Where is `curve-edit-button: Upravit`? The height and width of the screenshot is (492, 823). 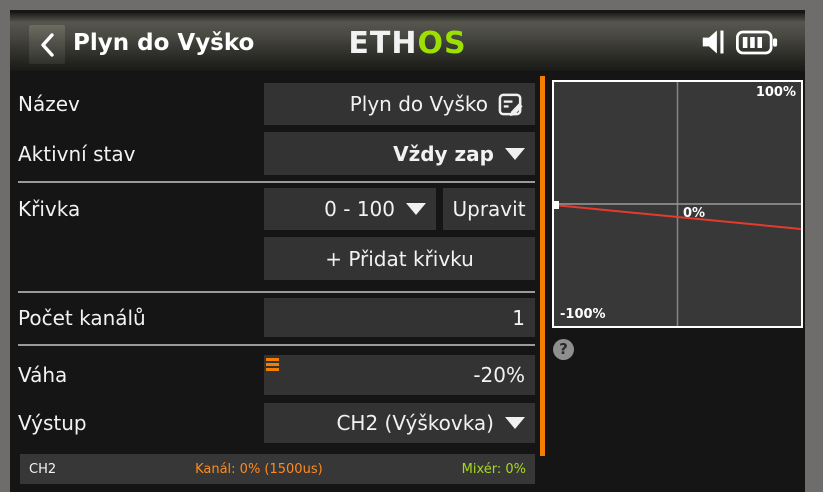
curve-edit-button: Upravit is located at coordinates (489, 209).